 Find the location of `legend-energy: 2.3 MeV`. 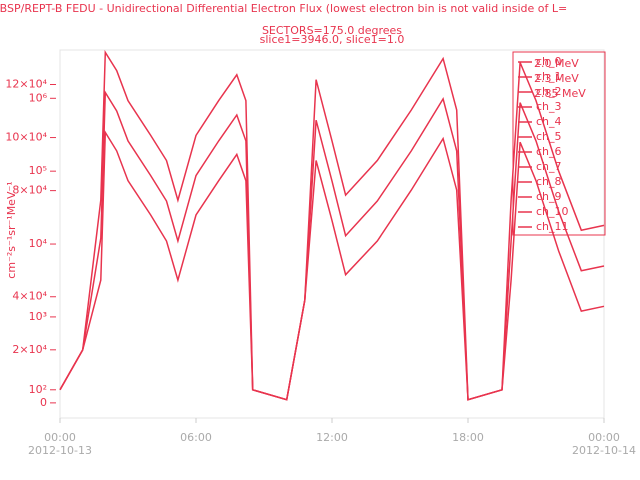

legend-energy: 2.3 MeV is located at coordinates (556, 78).